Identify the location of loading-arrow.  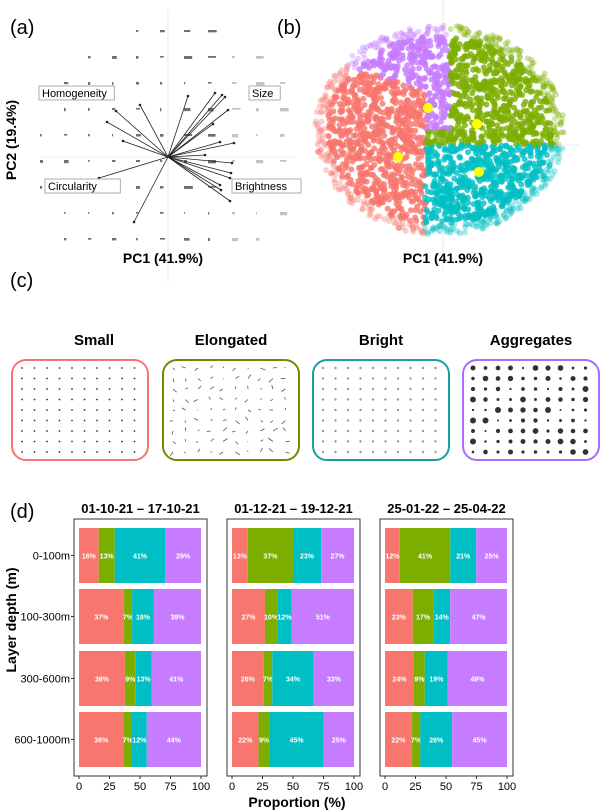
(151, 189).